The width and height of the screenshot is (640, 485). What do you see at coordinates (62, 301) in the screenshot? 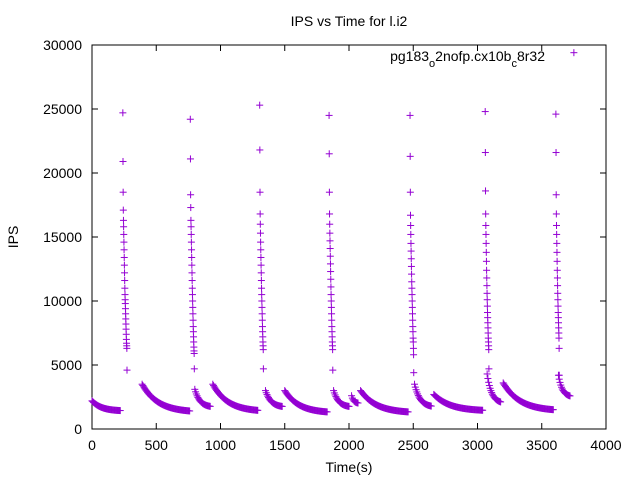
I see `y-tick-label: 10000` at bounding box center [62, 301].